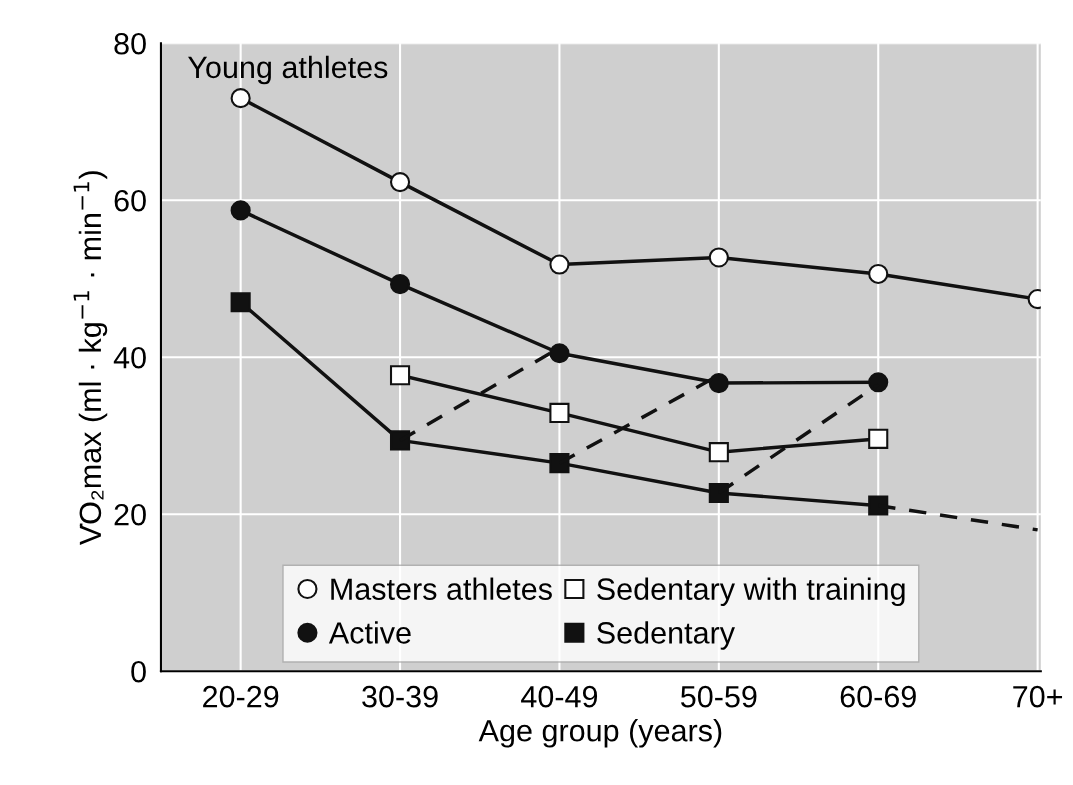 The width and height of the screenshot is (1073, 785). I want to click on y-tick-label: 20, so click(130, 514).